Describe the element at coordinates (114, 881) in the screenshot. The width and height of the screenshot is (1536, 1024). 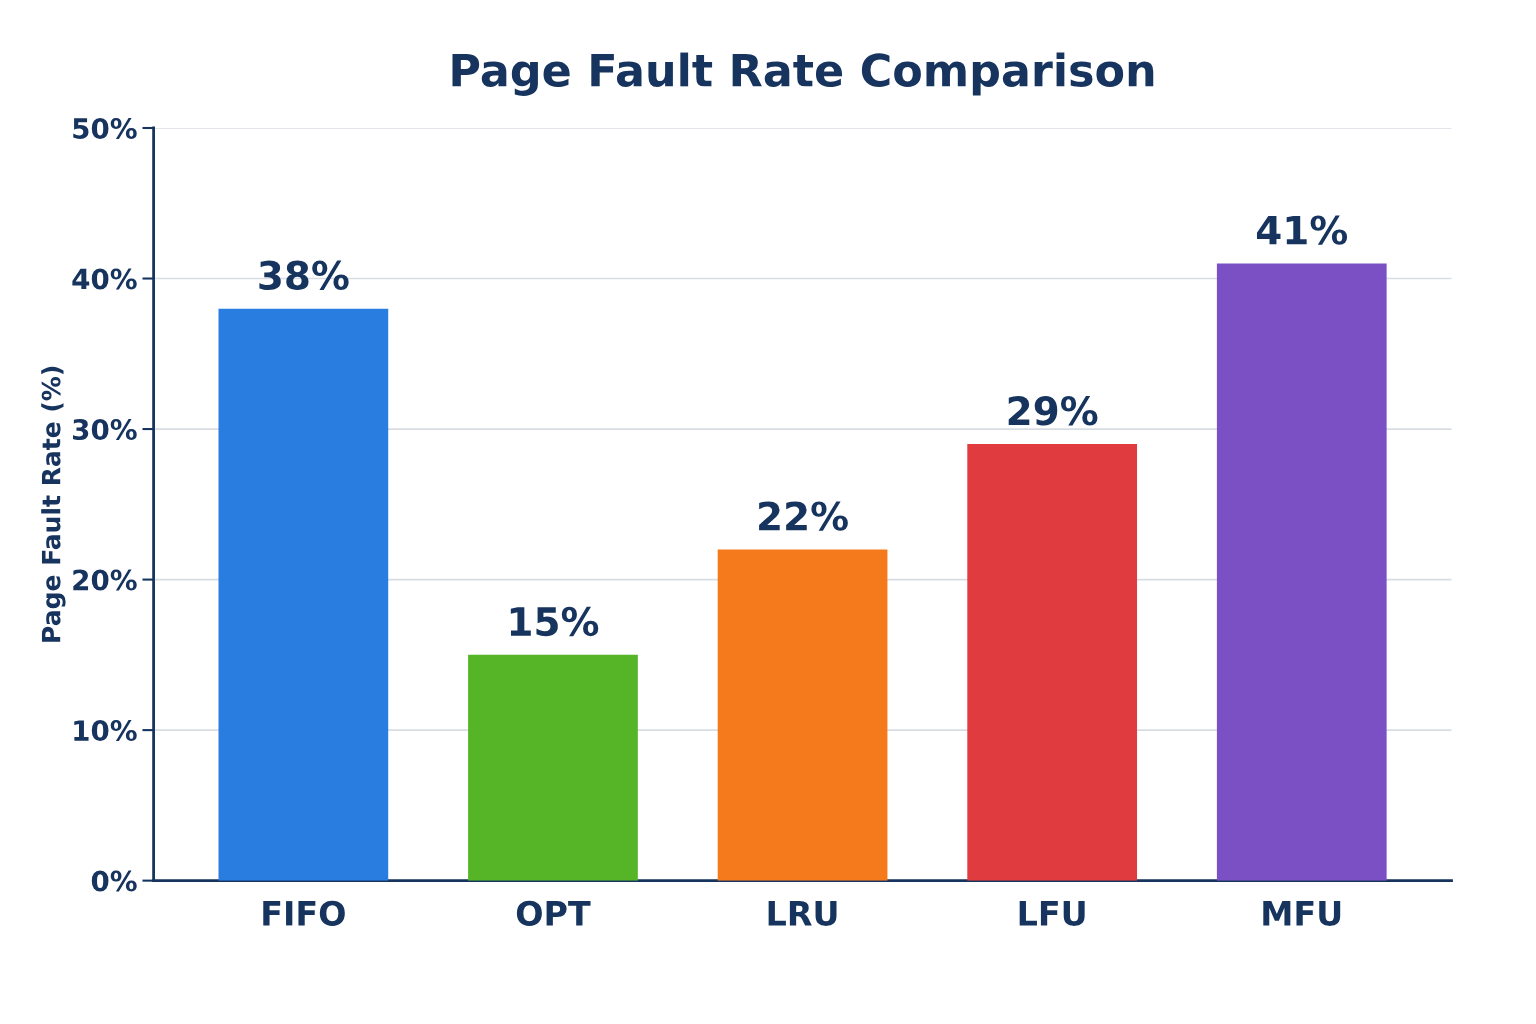
I see `y-tick-label: 0%` at that location.